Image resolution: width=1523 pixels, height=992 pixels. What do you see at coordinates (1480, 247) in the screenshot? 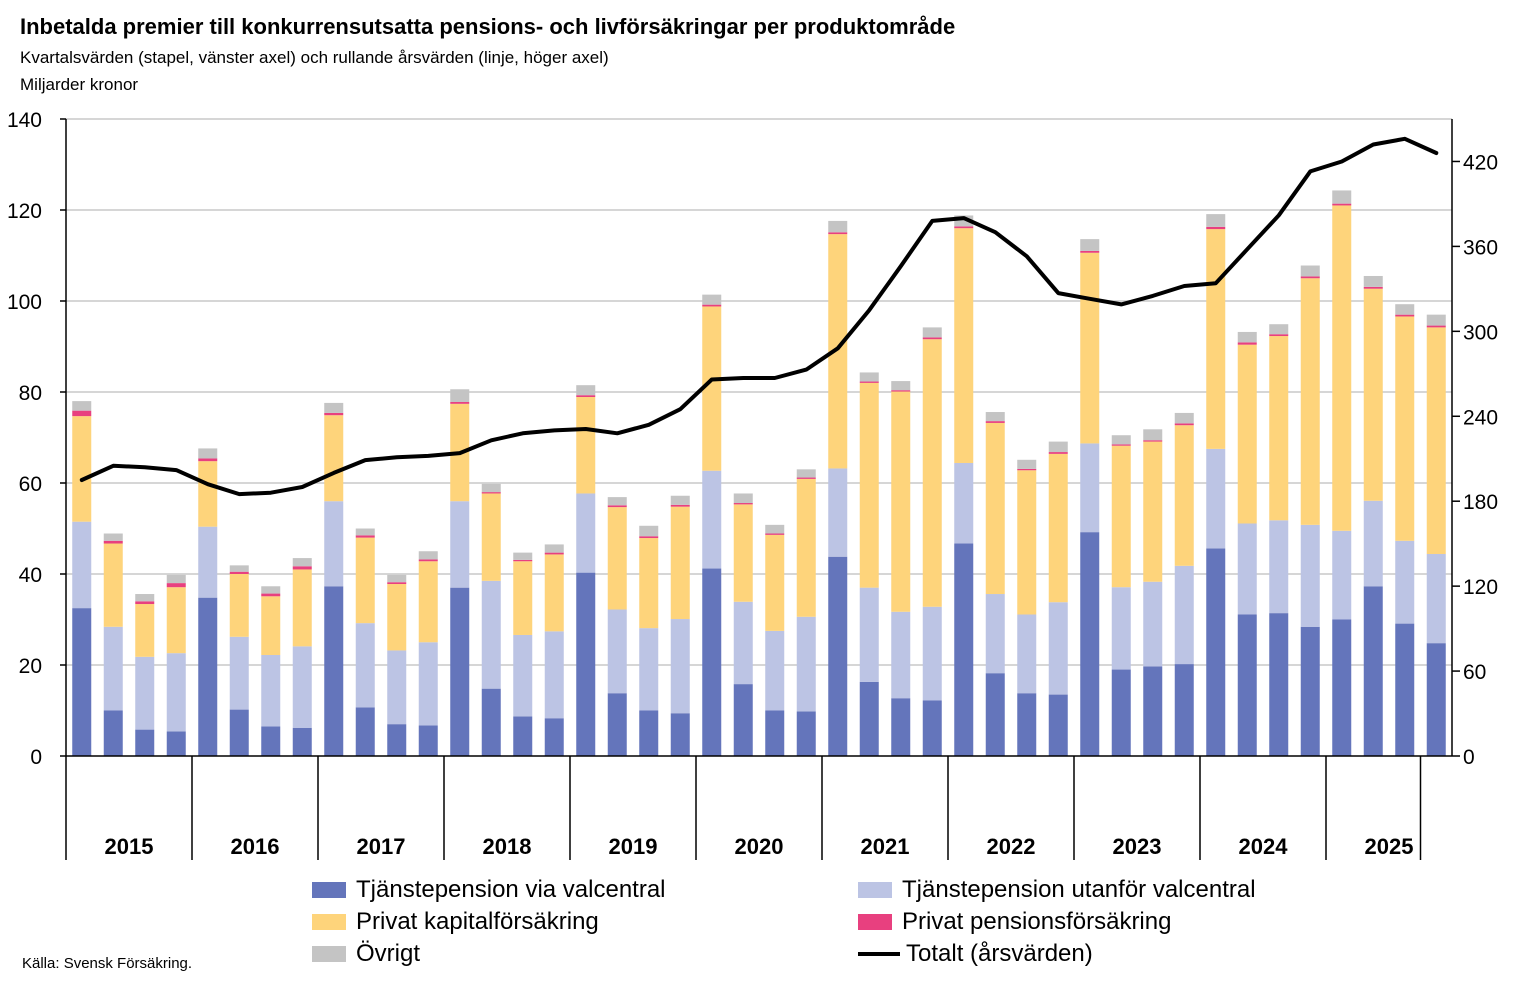
I see `y2-tick-label: 360` at bounding box center [1480, 247].